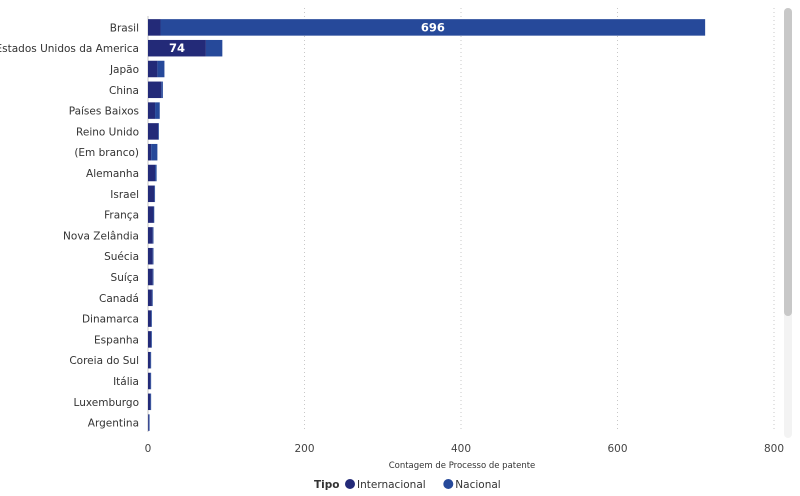 The width and height of the screenshot is (800, 496). What do you see at coordinates (448, 484) in the screenshot?
I see `legend-marker-nacional` at bounding box center [448, 484].